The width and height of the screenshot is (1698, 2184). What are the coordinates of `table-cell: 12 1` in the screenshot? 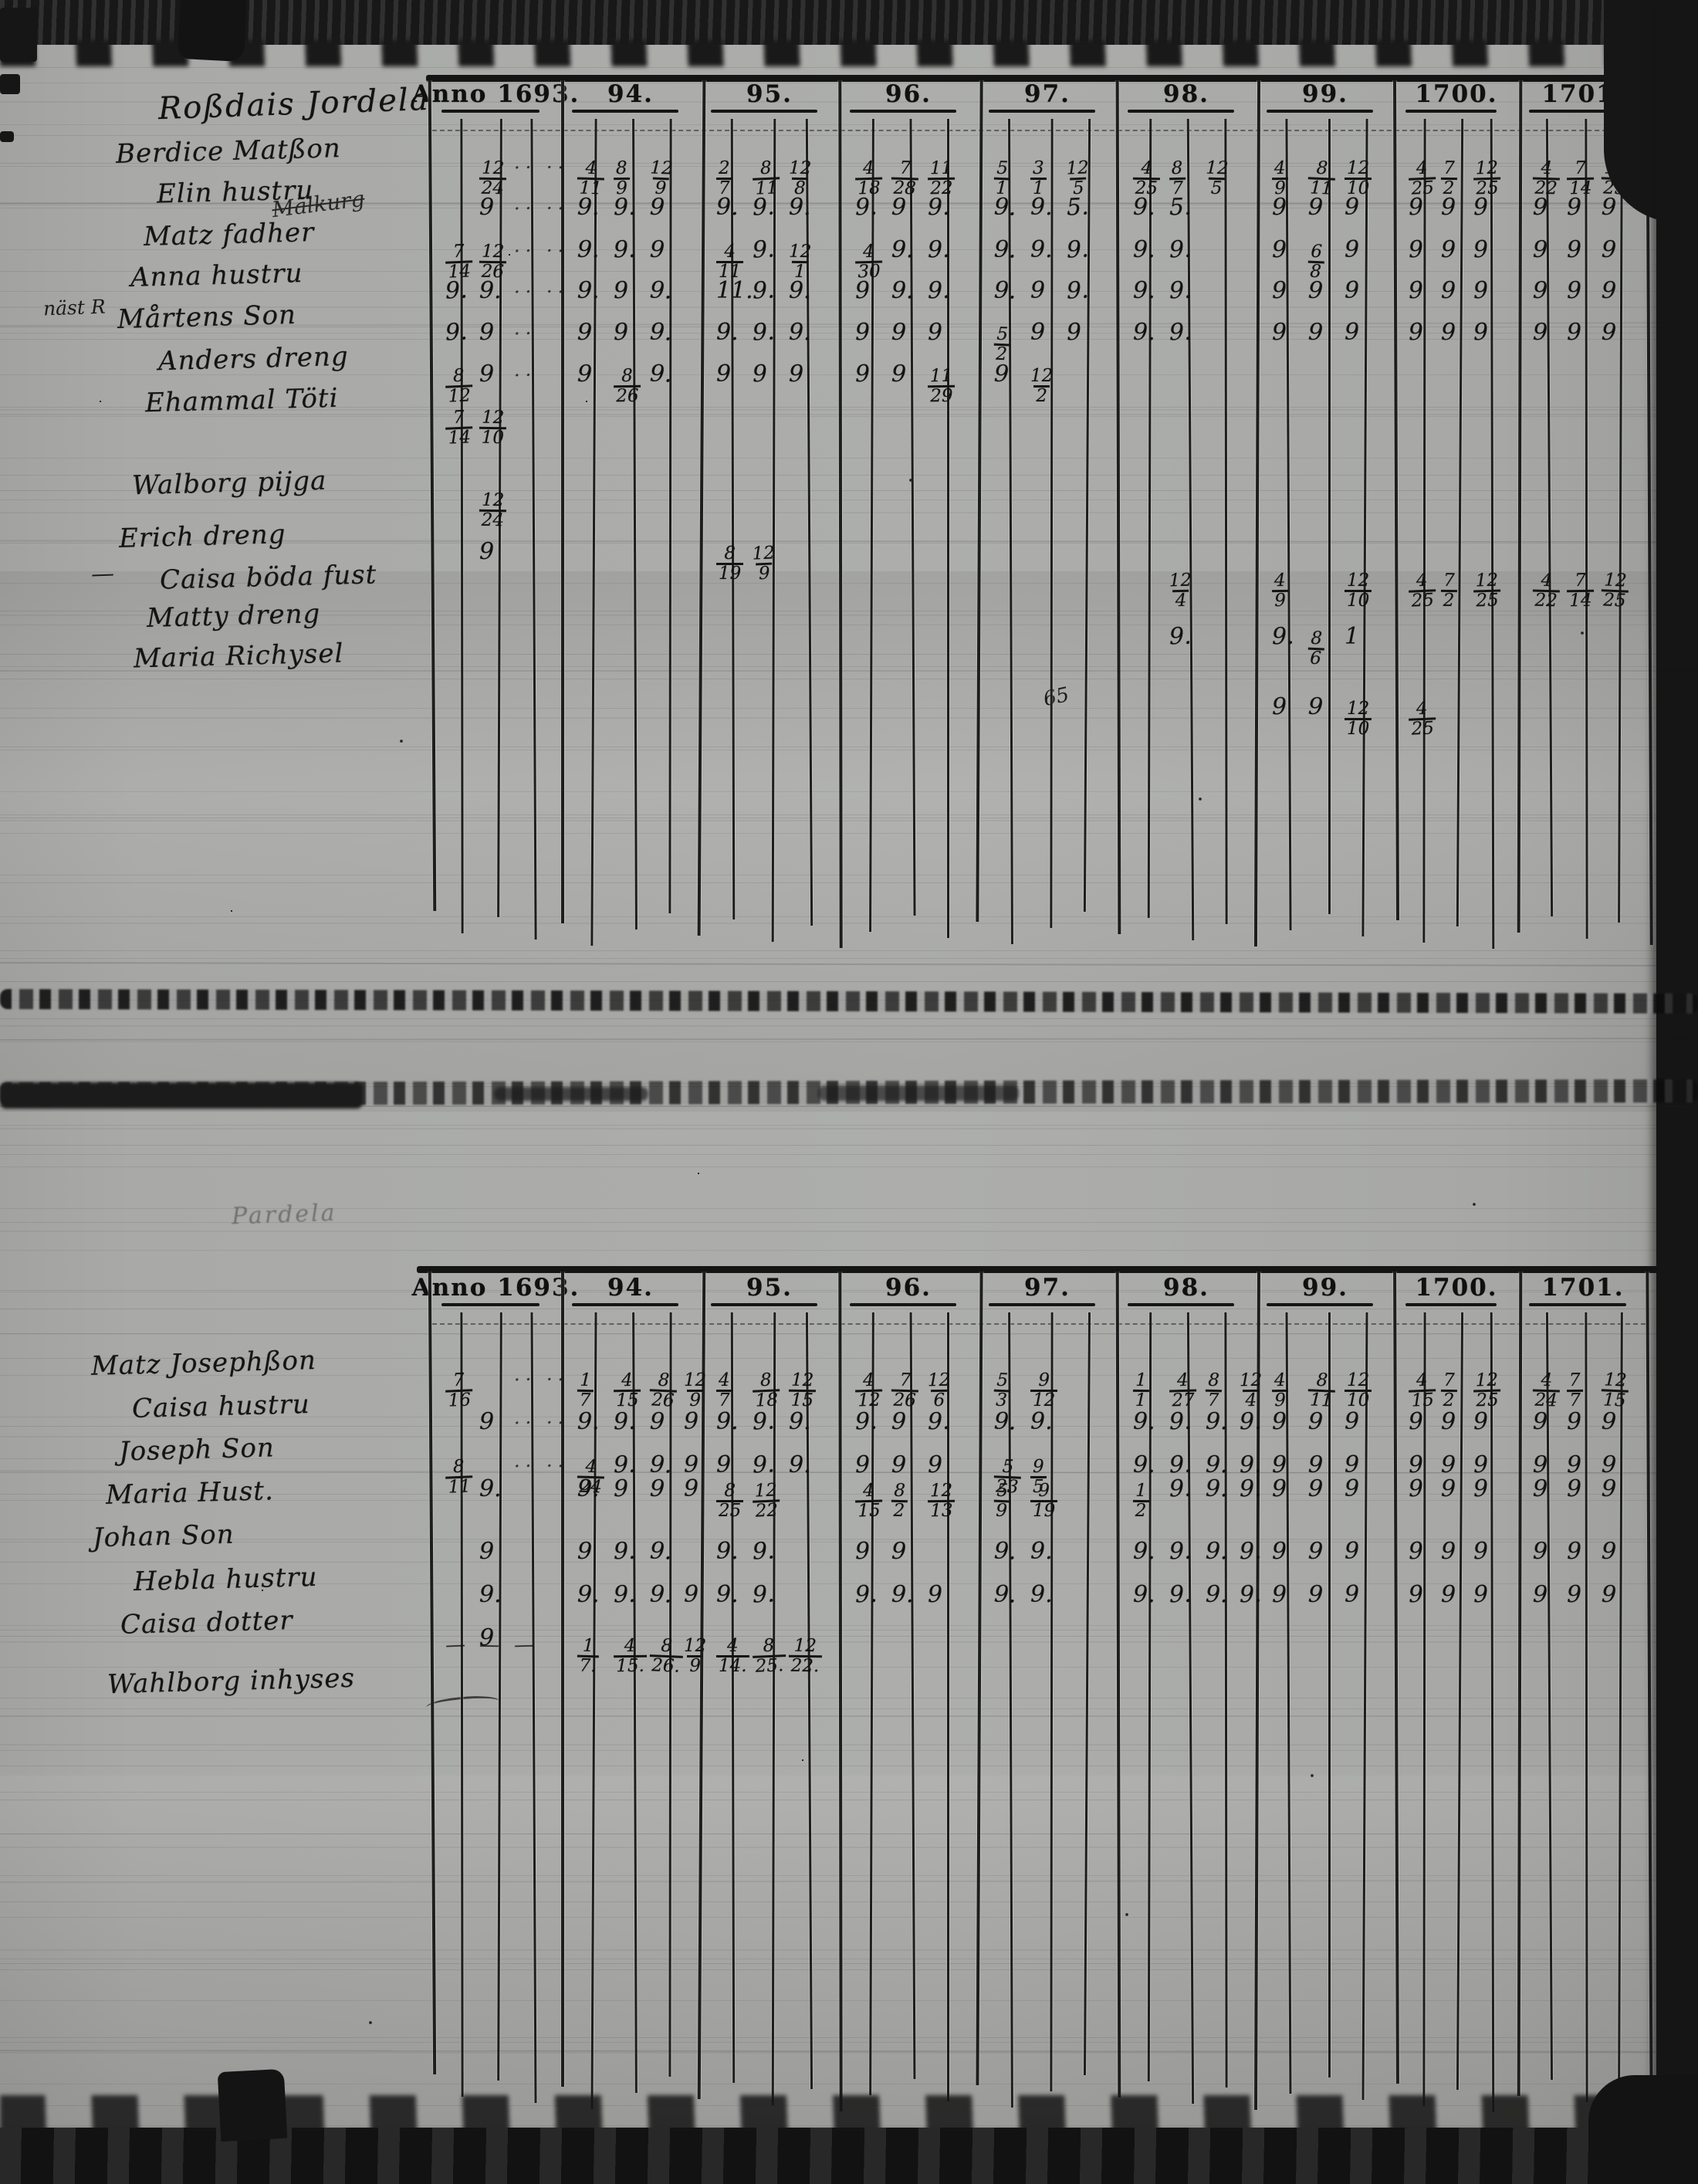 It's located at (800, 262).